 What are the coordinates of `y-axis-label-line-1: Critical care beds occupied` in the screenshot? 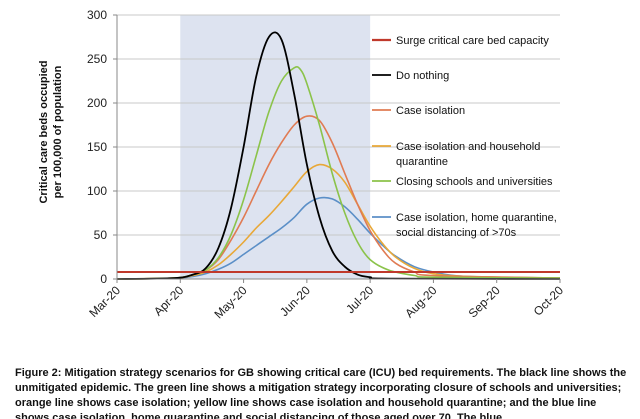 It's located at (44, 131).